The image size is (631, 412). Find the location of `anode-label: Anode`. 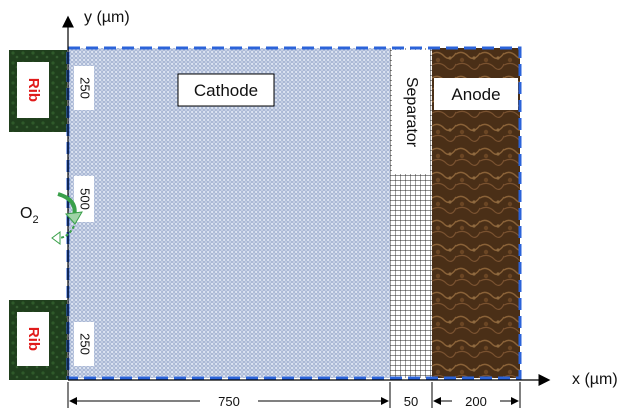

anode-label: Anode is located at coordinates (475, 94).